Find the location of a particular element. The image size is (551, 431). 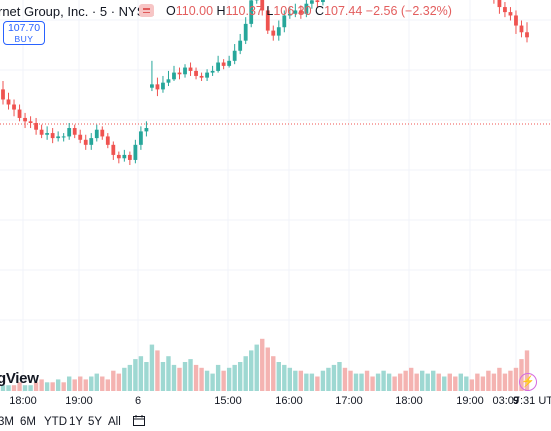

symbol-title: rnet Group, Inc. · 5 · NYSE is located at coordinates (77, 11).